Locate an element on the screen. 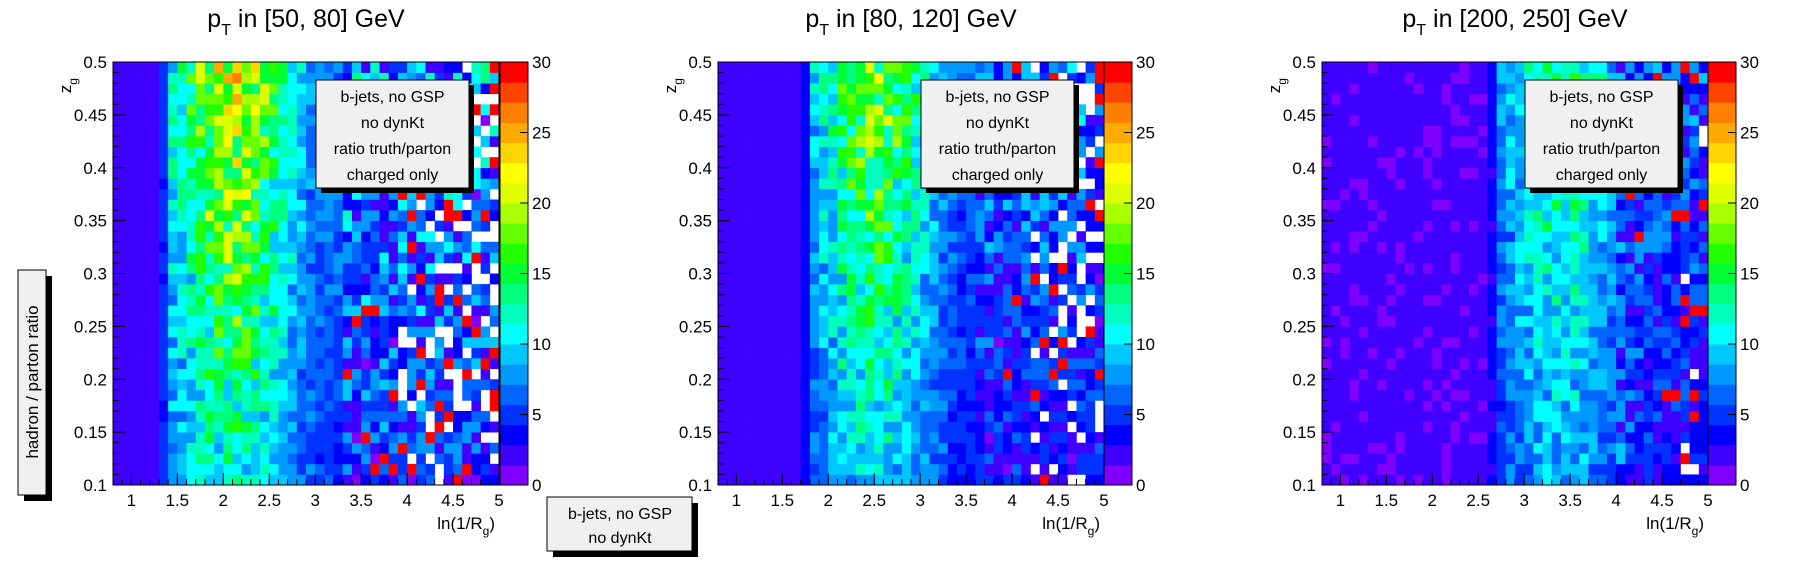  color-band is located at coordinates (514, 354).